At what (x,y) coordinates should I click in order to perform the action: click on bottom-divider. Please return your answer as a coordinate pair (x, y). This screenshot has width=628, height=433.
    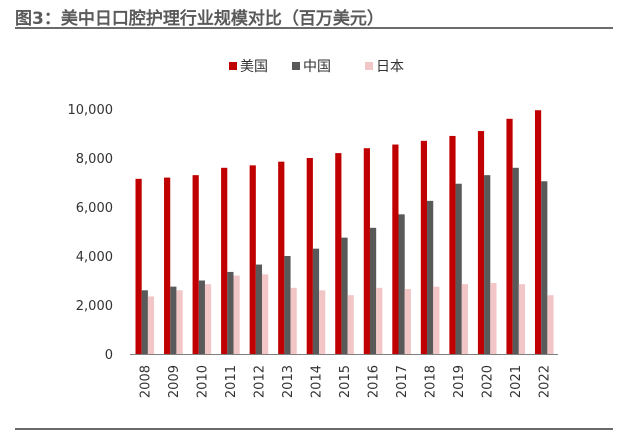
    Looking at the image, I should click on (314, 429).